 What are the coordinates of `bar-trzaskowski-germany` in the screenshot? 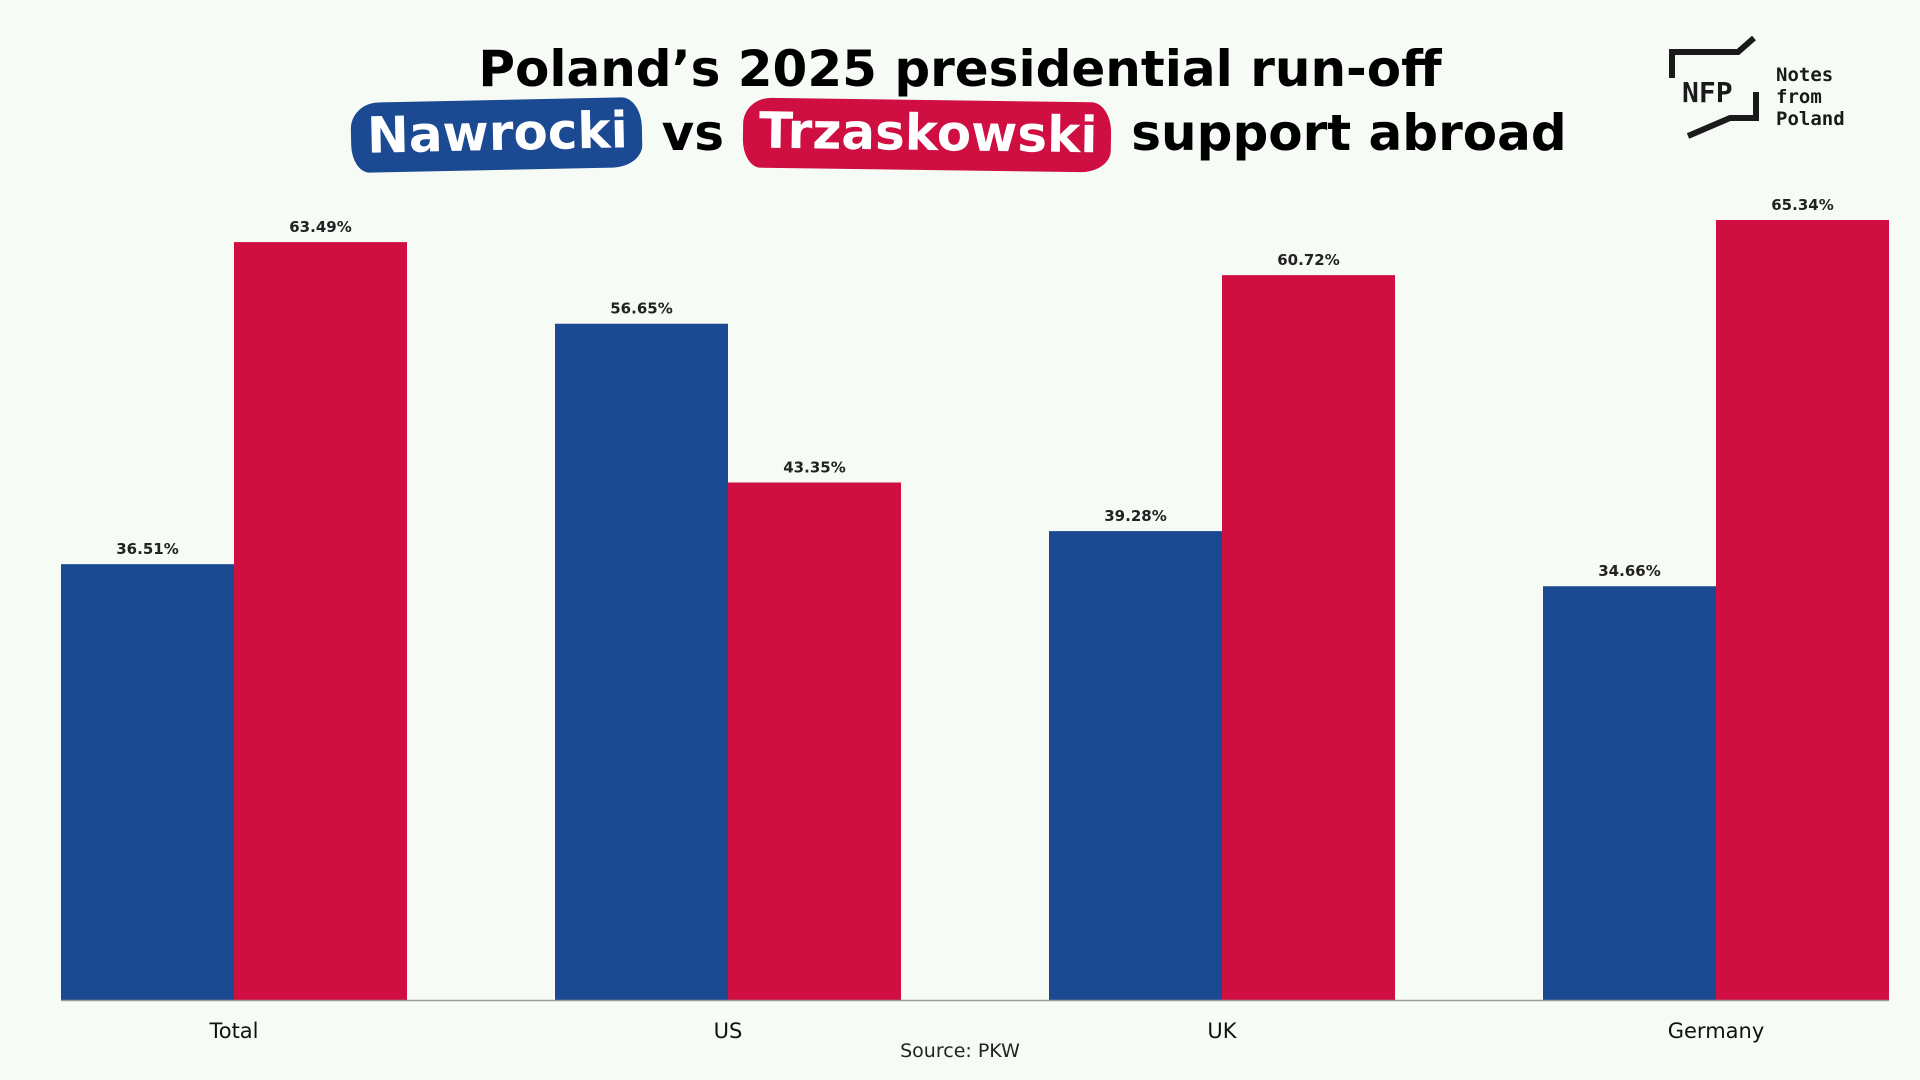 It's located at (1802, 610).